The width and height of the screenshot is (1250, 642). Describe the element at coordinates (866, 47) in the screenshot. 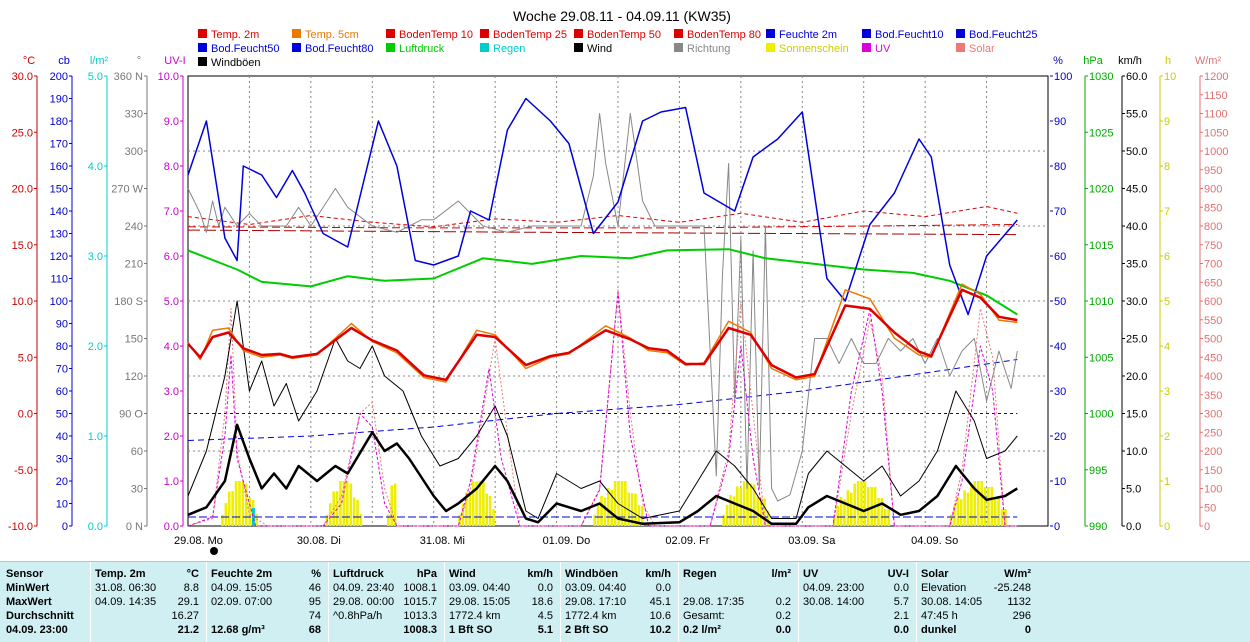

I see `legend-swatch-uv` at that location.